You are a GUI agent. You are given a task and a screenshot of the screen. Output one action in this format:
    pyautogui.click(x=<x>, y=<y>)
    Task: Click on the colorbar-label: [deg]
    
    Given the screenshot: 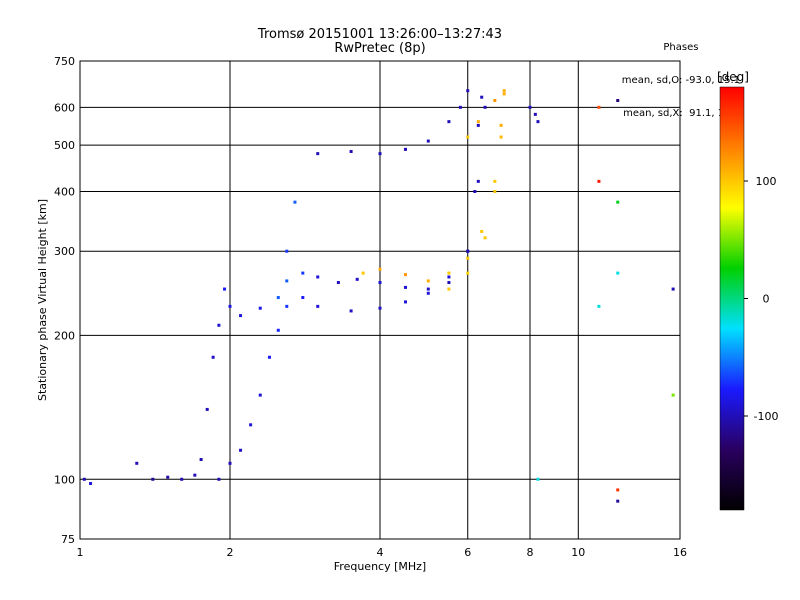 What is the action you would take?
    pyautogui.click(x=733, y=77)
    